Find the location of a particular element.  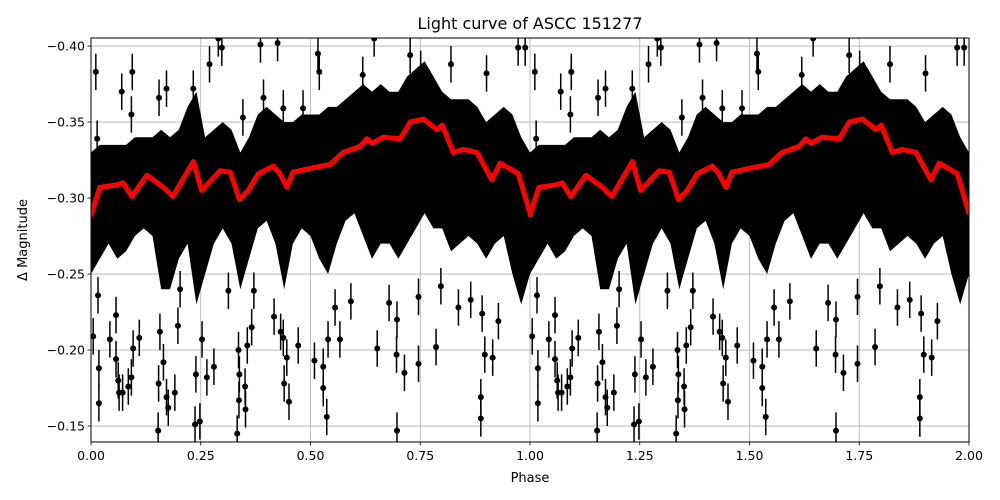

x-tick-label: 1.00 is located at coordinates (530, 455).